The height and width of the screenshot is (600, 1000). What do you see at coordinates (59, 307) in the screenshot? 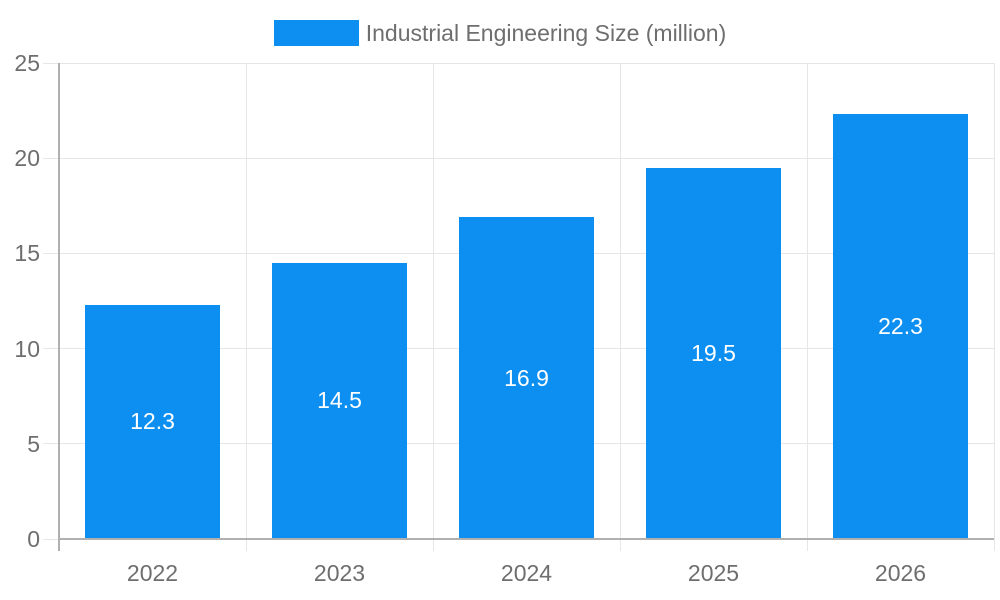
I see `y-axis-line` at bounding box center [59, 307].